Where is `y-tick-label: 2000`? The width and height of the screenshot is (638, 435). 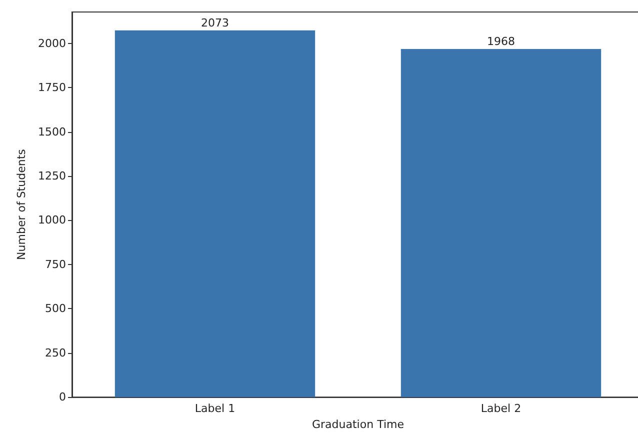
y-tick-label: 2000 is located at coordinates (52, 43).